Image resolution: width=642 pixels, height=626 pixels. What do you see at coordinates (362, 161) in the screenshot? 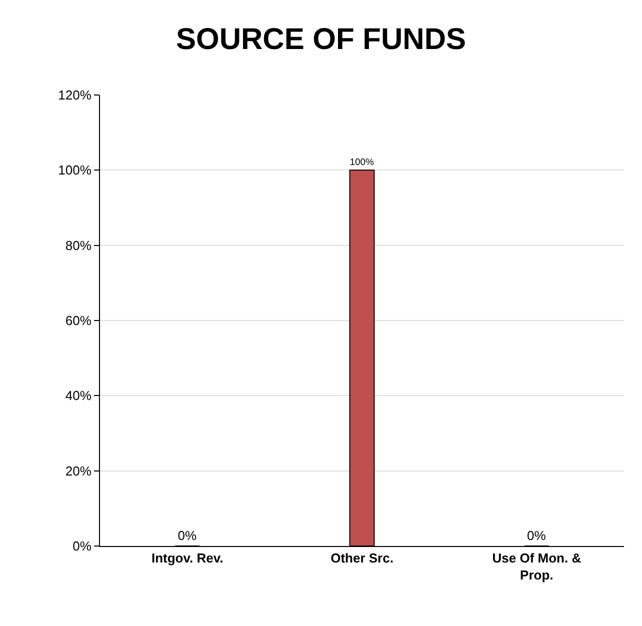
I see `data-label: 100%` at bounding box center [362, 161].